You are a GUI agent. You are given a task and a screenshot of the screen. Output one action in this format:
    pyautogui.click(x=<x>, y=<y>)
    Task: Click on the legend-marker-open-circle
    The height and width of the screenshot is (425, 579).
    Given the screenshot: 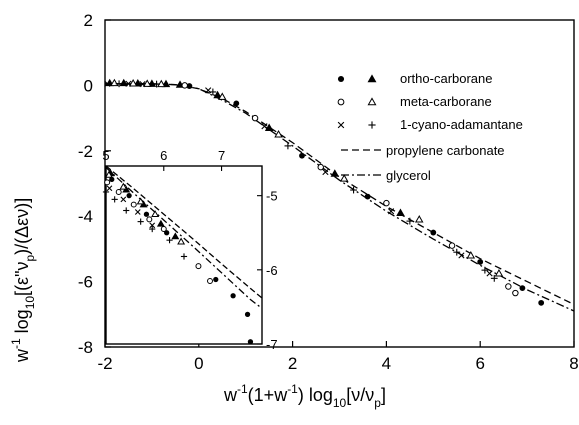 What is the action you would take?
    pyautogui.click(x=341, y=102)
    